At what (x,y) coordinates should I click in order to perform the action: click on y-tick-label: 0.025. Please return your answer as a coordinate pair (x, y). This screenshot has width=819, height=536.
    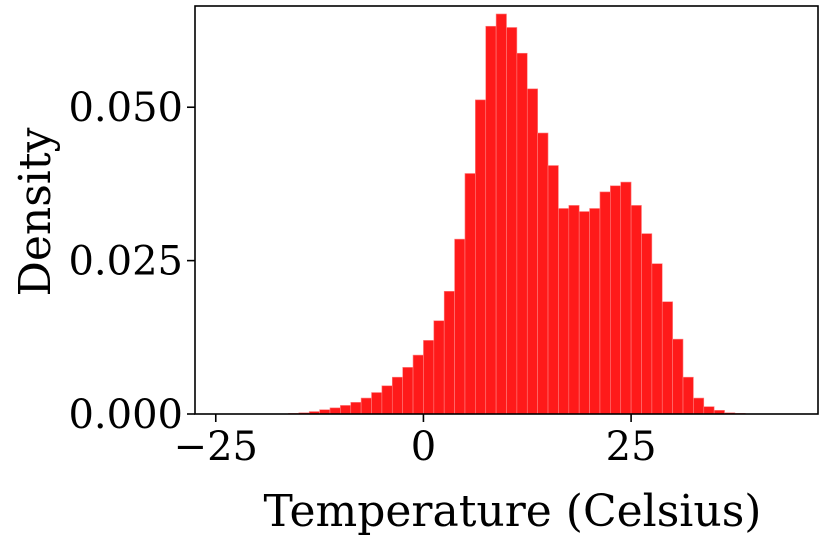
    Looking at the image, I should click on (125, 262).